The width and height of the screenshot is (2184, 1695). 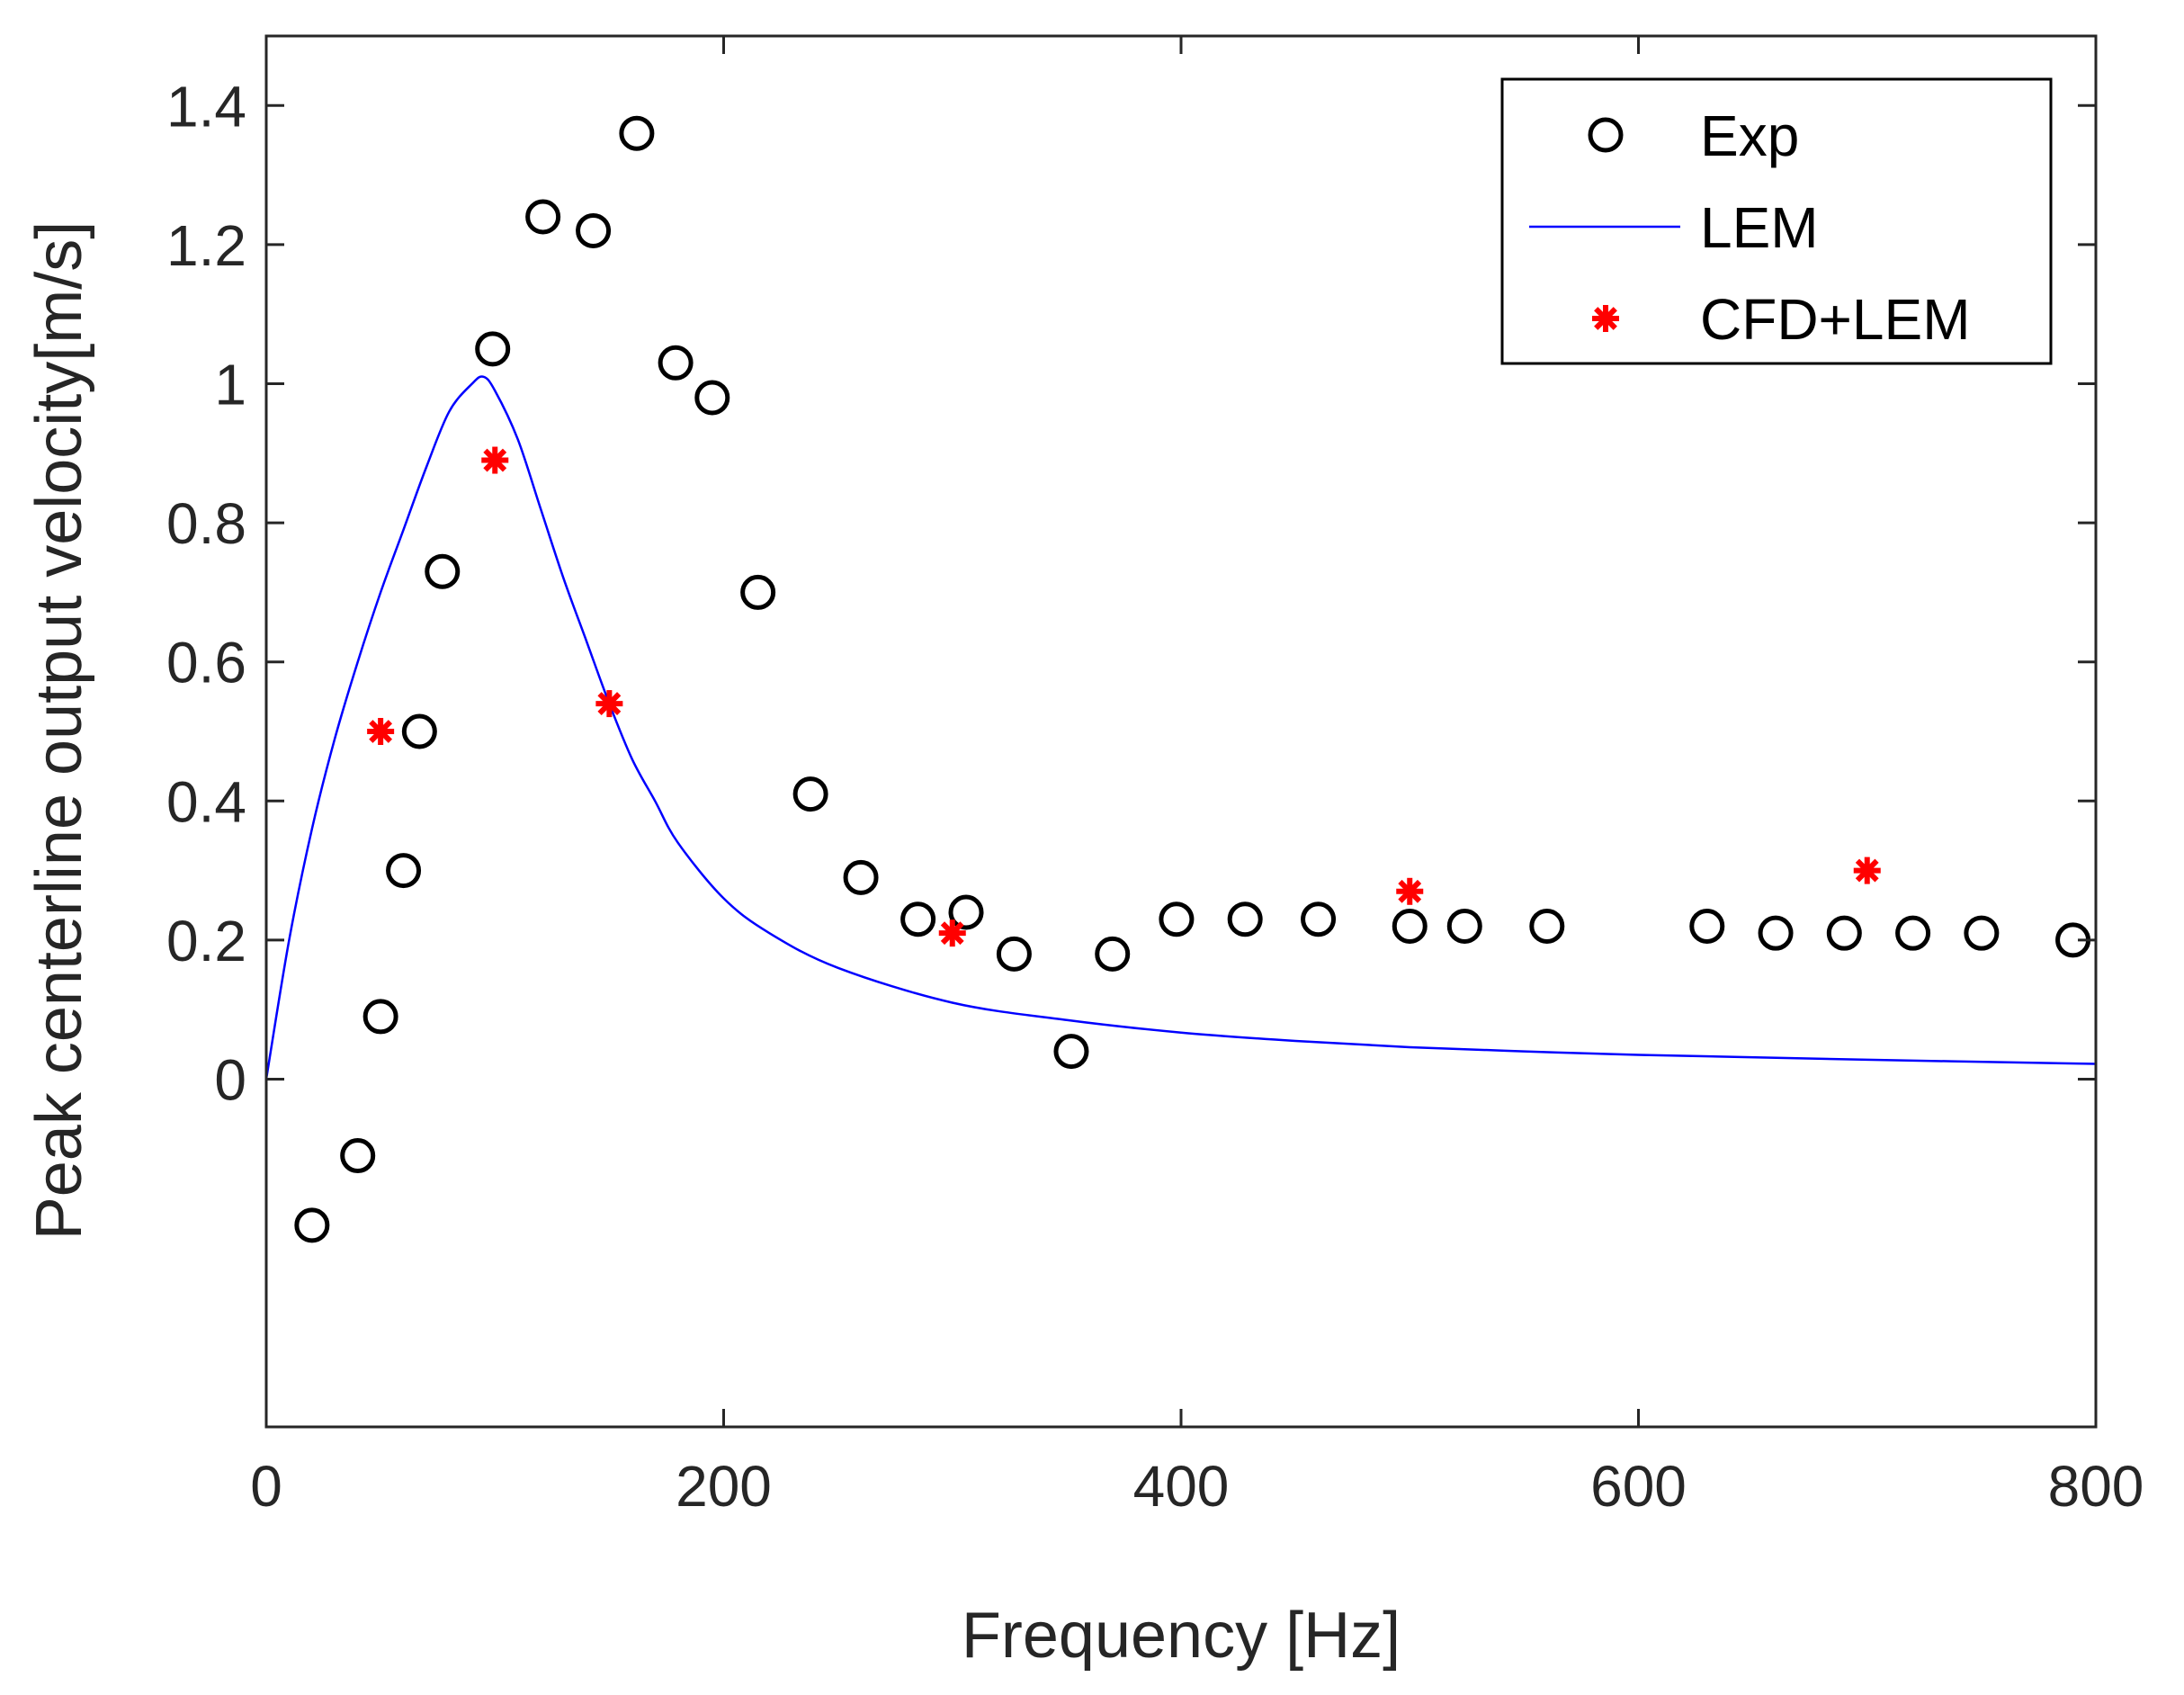 What do you see at coordinates (1181, 1636) in the screenshot?
I see `x-axis-label: Frequency [Hz]` at bounding box center [1181, 1636].